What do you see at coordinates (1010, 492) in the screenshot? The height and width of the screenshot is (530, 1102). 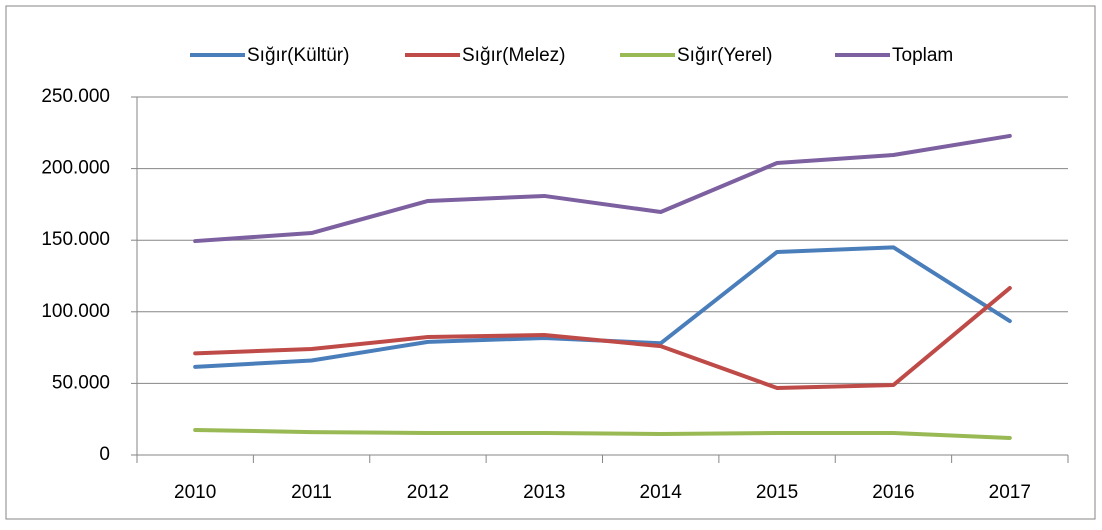 I see `x-tick-label: 2017` at bounding box center [1010, 492].